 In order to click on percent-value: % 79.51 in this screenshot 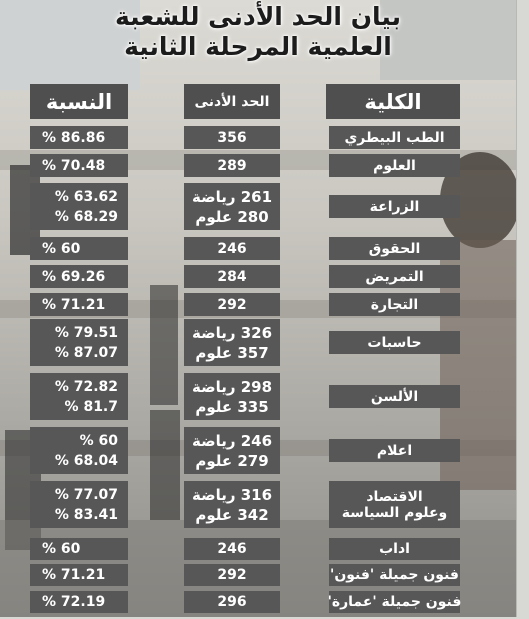, I will do `click(86, 332)`.